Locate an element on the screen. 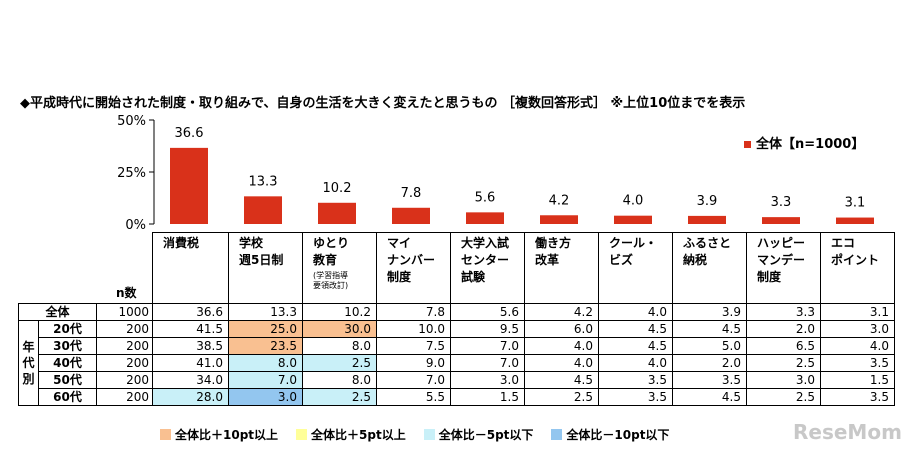 The height and width of the screenshot is (454, 904). table-cell: 34.0 is located at coordinates (190, 380).